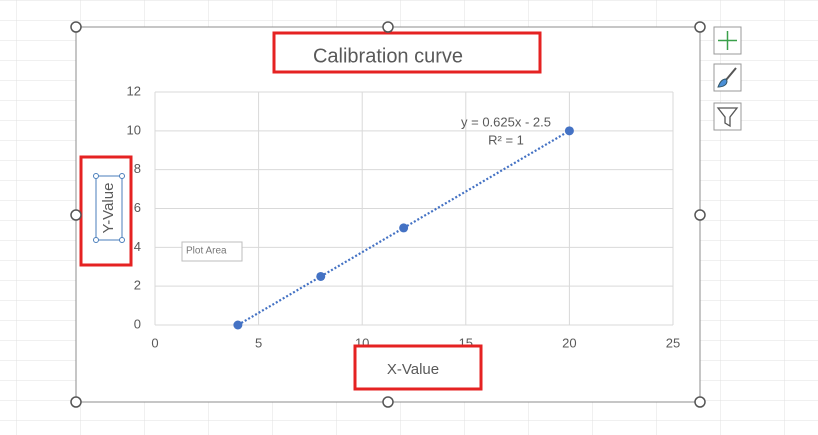  I want to click on highlight-y-title, so click(106, 211).